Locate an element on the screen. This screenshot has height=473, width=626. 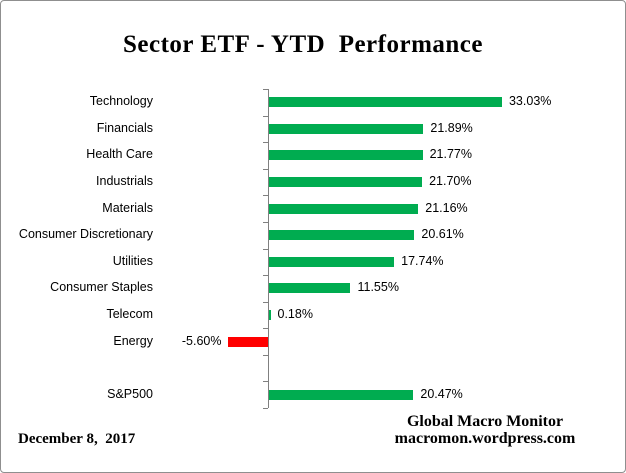
value-label: 21.89% is located at coordinates (451, 127).